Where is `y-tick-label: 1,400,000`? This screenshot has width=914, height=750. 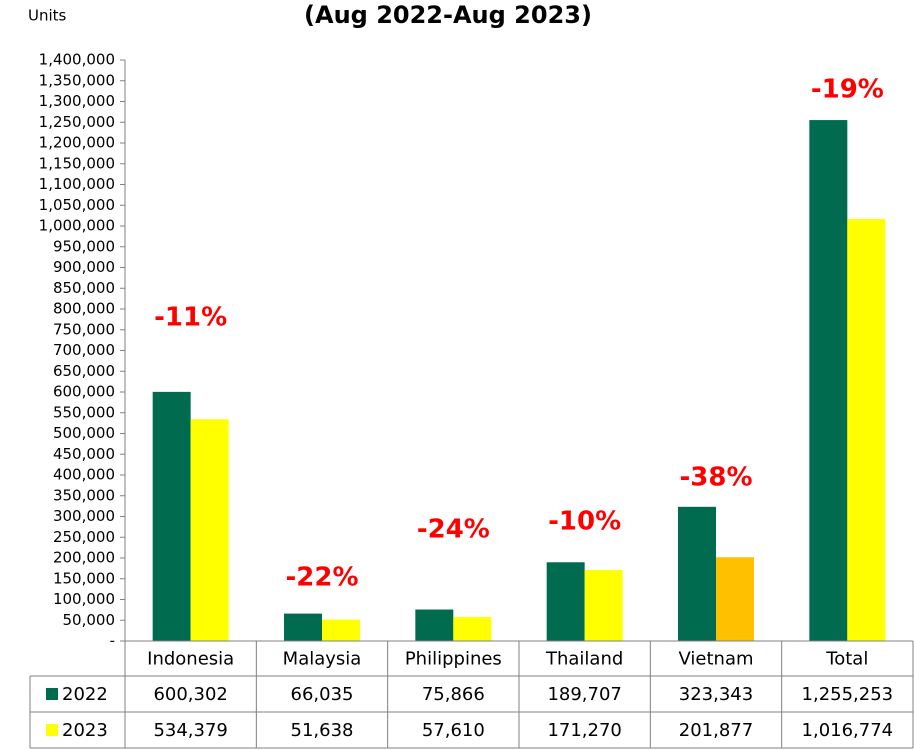 y-tick-label: 1,400,000 is located at coordinates (77, 60).